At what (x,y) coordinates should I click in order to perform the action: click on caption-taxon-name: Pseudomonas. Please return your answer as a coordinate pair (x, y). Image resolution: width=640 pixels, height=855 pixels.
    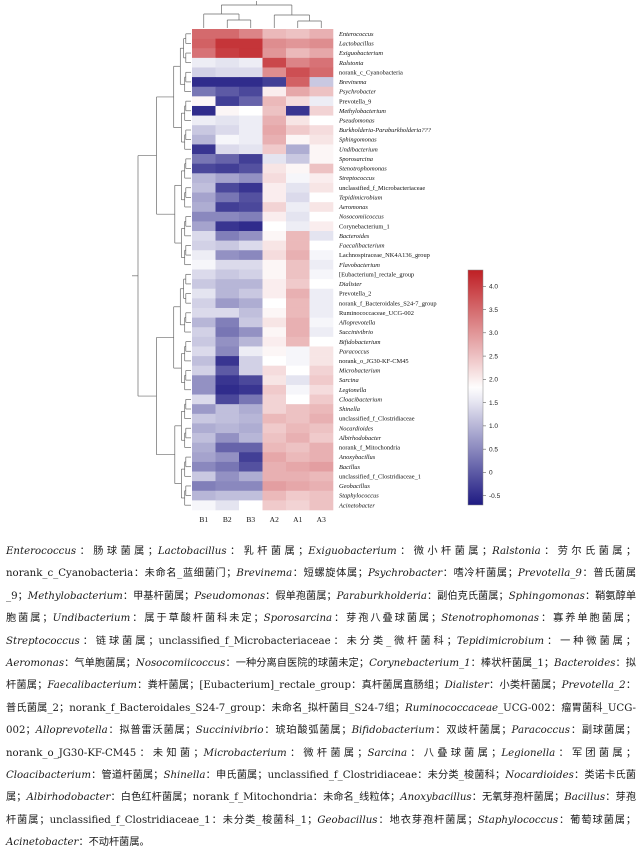
    Looking at the image, I should click on (230, 596).